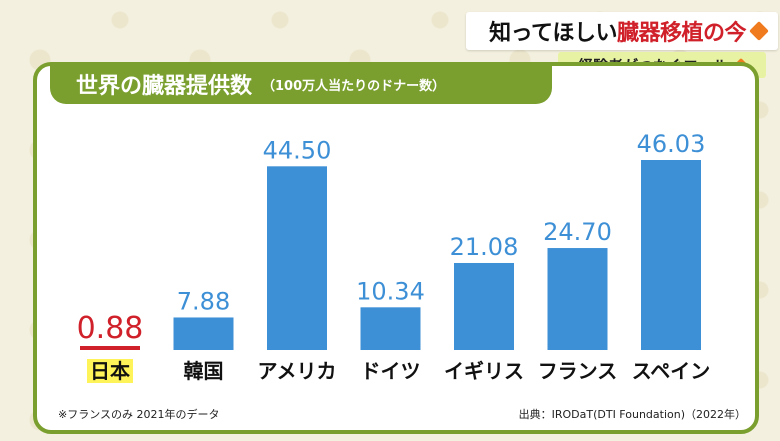 This screenshot has height=441, width=780. What do you see at coordinates (671, 371) in the screenshot?
I see `category-label-6: スペイン` at bounding box center [671, 371].